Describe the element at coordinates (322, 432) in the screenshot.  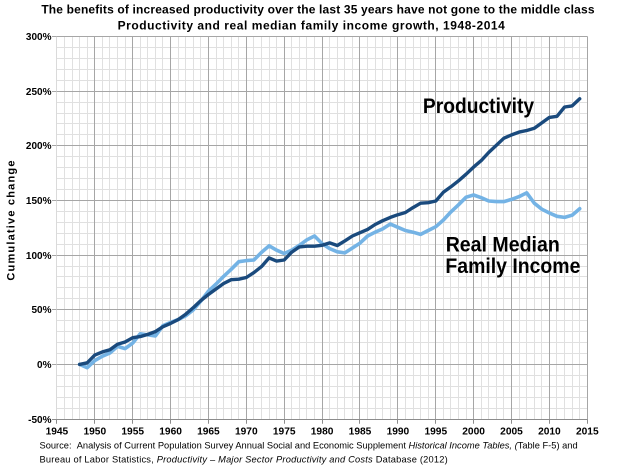
I see `svg-text: 1980` at that location.